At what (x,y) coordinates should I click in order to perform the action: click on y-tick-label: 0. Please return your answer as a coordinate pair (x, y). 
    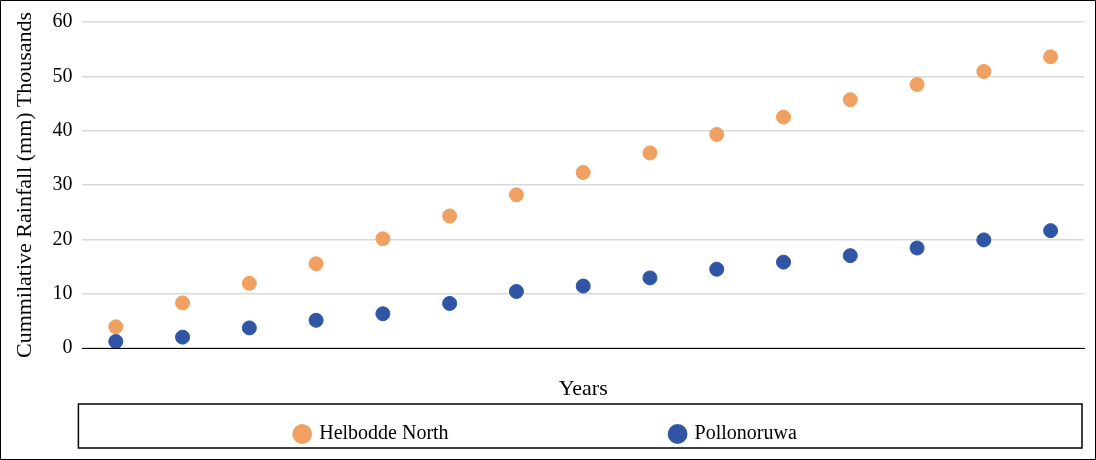
    Looking at the image, I should click on (67, 346).